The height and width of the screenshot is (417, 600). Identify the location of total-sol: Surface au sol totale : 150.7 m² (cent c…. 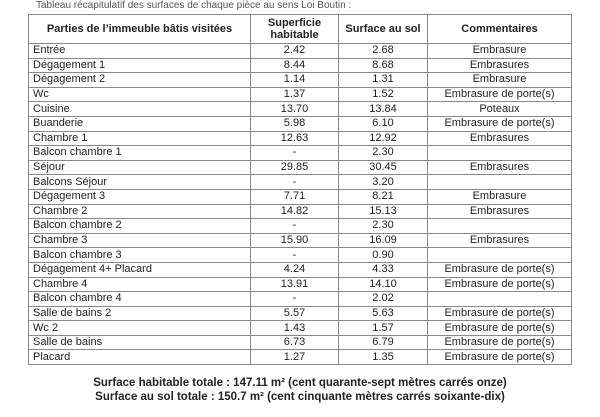
(300, 397).